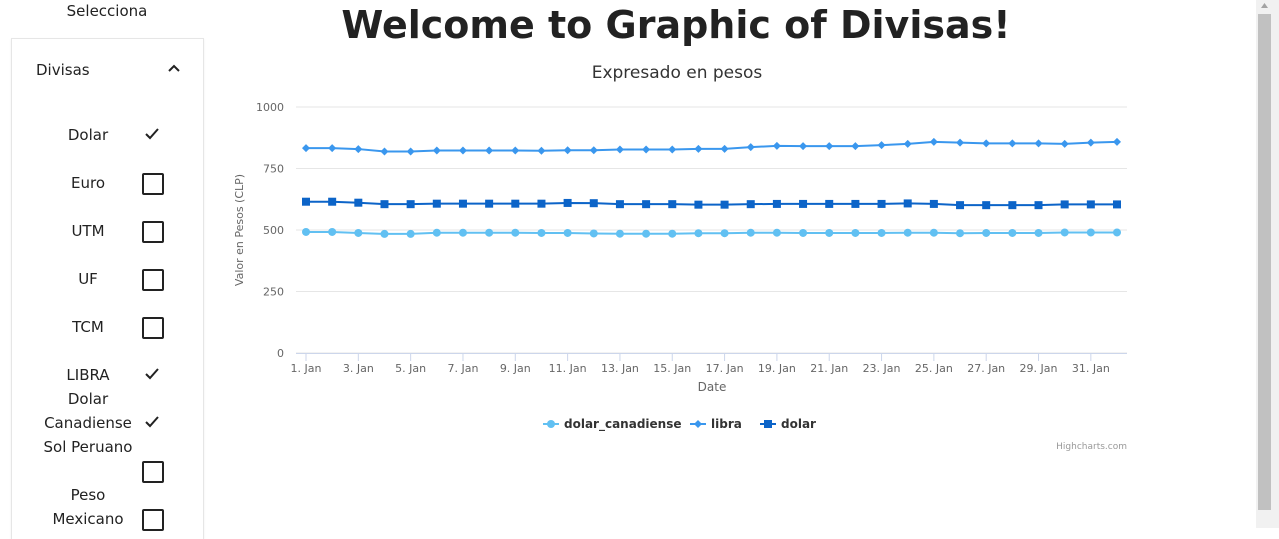 Image resolution: width=1279 pixels, height=539 pixels. Describe the element at coordinates (107, 71) in the screenshot. I see `divisas-accordion-header: Divisas` at that location.